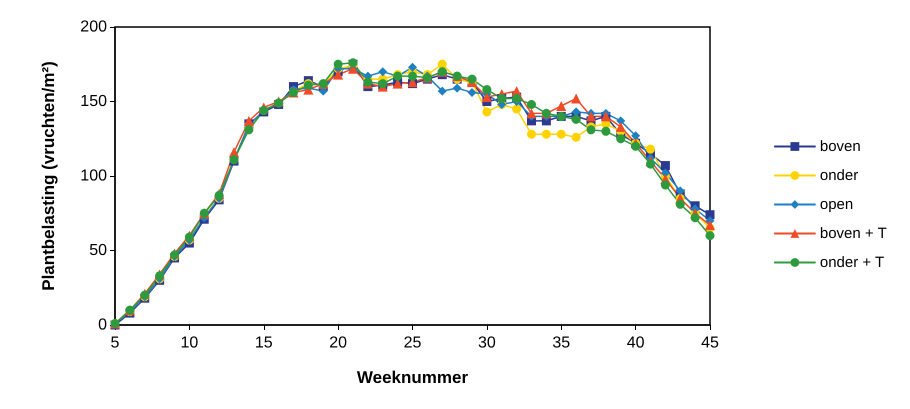 This screenshot has width=910, height=409. Describe the element at coordinates (837, 204) in the screenshot. I see `legend-label: open` at that location.